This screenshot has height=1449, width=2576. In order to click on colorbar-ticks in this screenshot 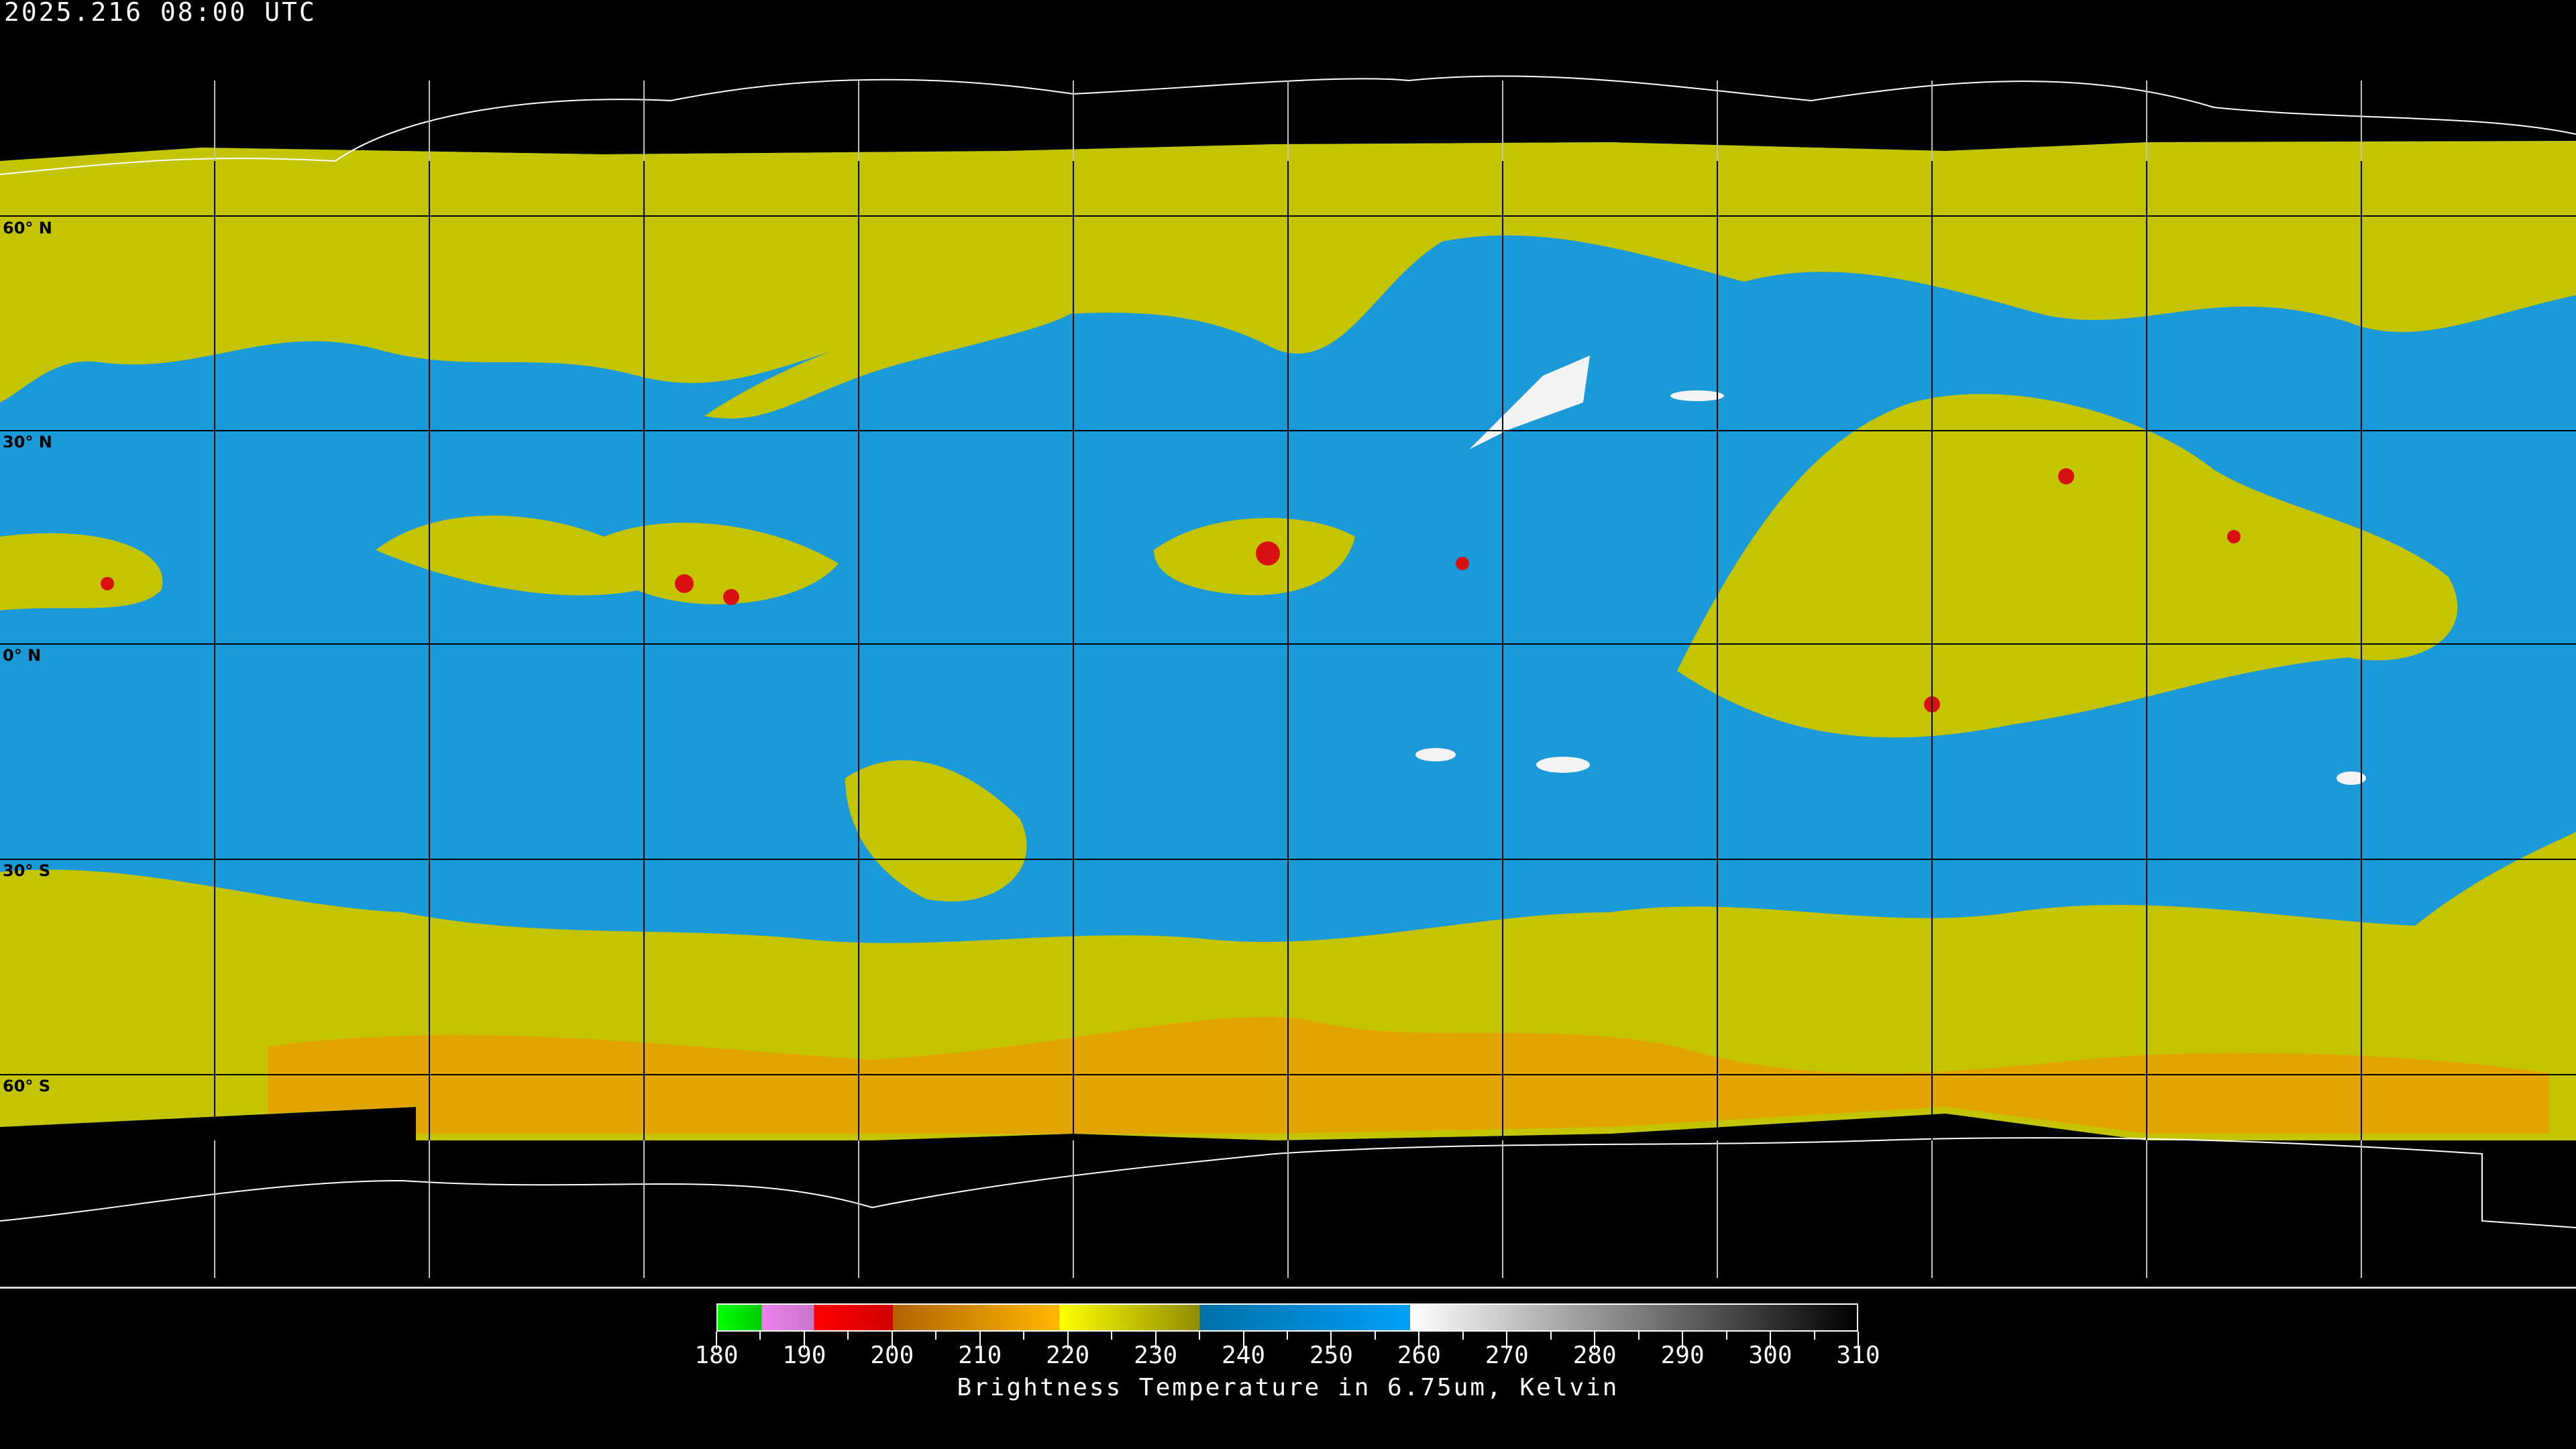, I will do `click(1287, 1342)`.